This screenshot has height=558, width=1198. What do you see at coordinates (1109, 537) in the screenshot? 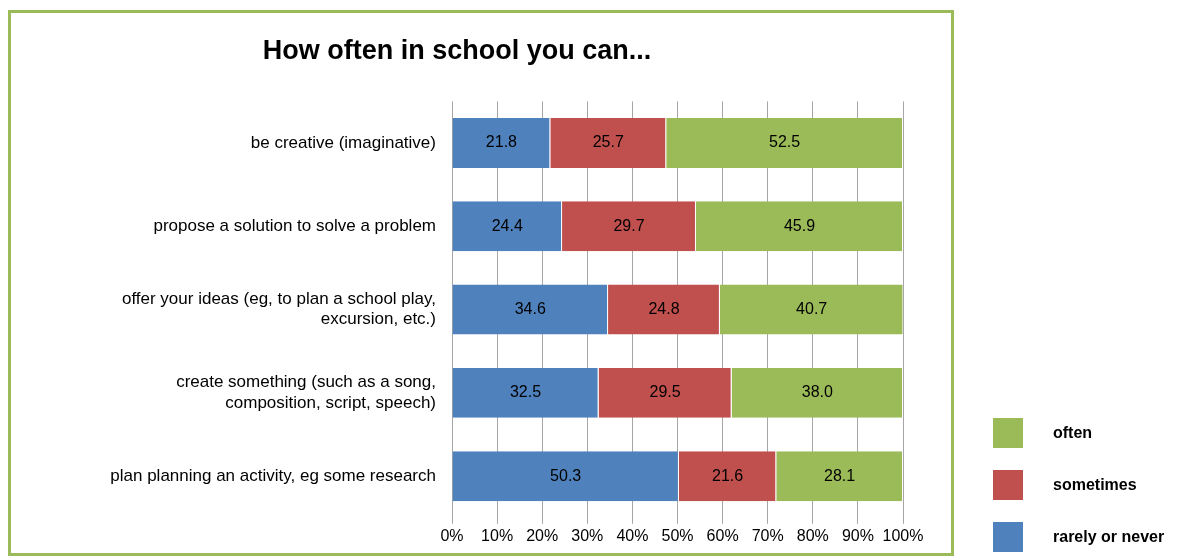
I see `legend-label: rarely or never` at bounding box center [1109, 537].